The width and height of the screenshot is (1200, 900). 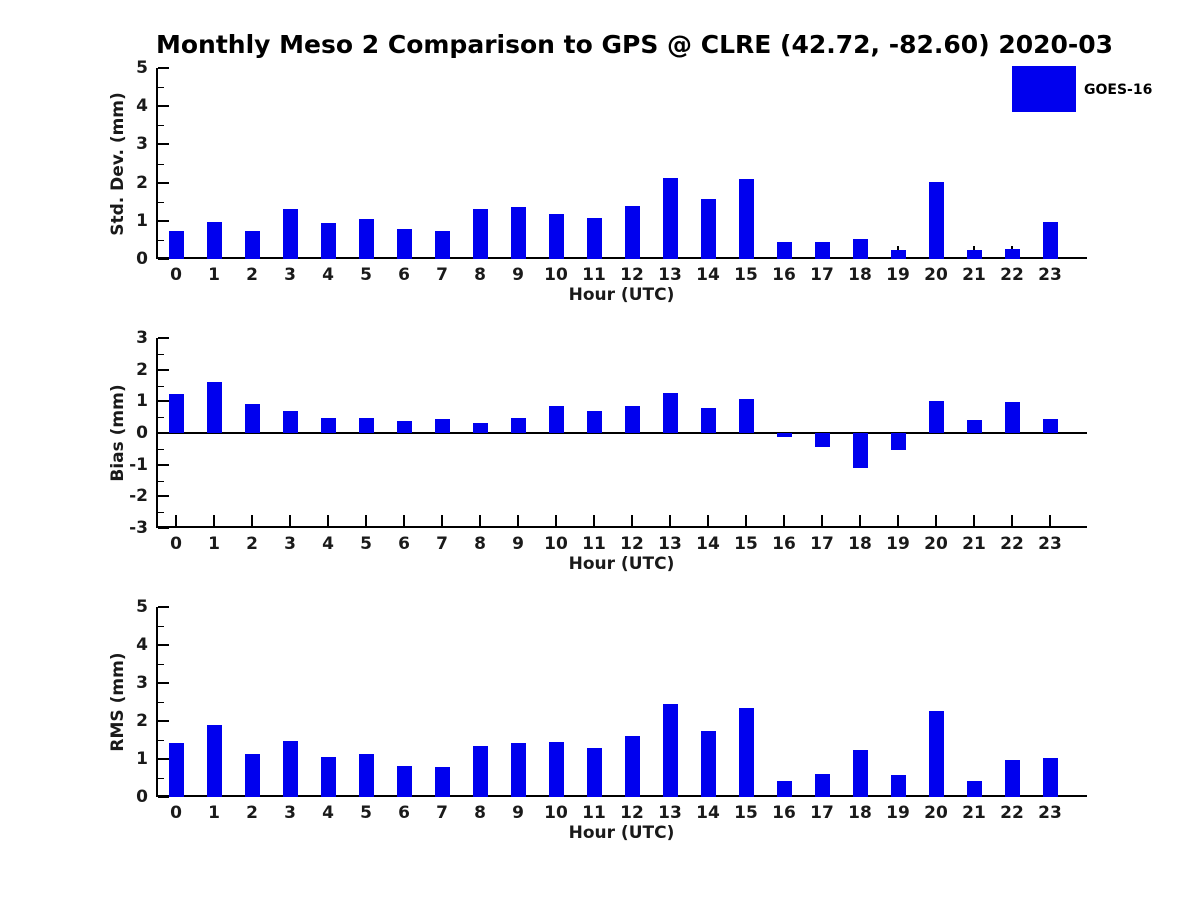 What do you see at coordinates (142, 106) in the screenshot?
I see `y-tick-label: 4` at bounding box center [142, 106].